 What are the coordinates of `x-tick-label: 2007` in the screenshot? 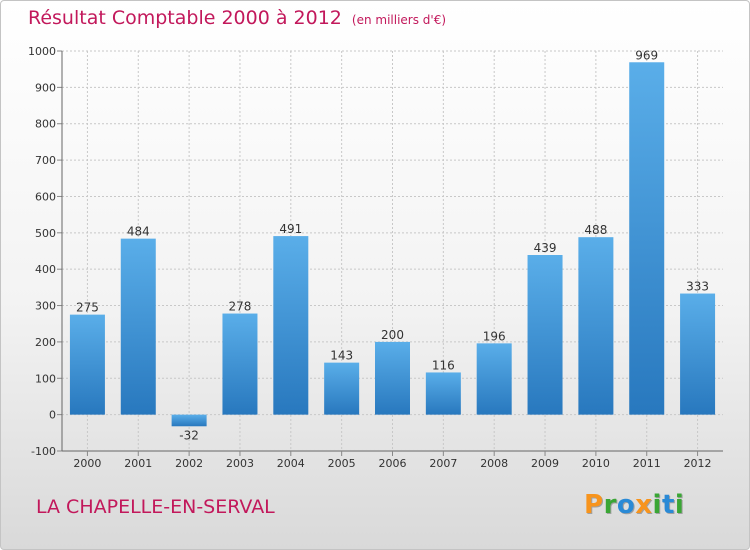 It's located at (443, 463).